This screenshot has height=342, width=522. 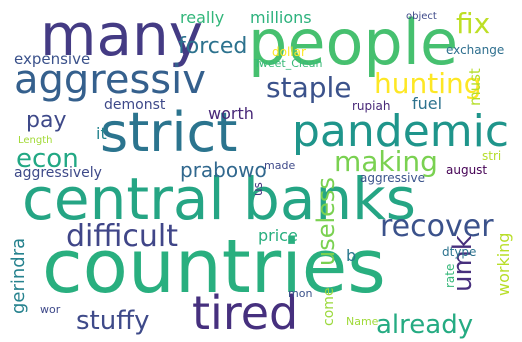 I want to click on word-worth: worth, so click(x=231, y=113).